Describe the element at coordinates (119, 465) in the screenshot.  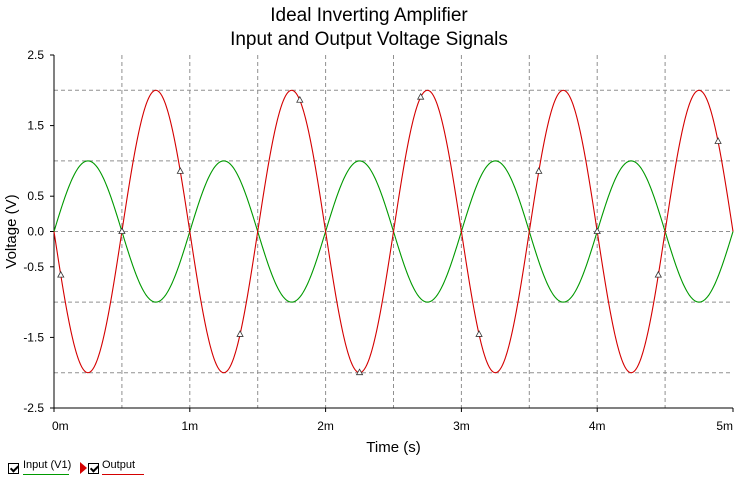
I see `legend-label-output: Output` at that location.